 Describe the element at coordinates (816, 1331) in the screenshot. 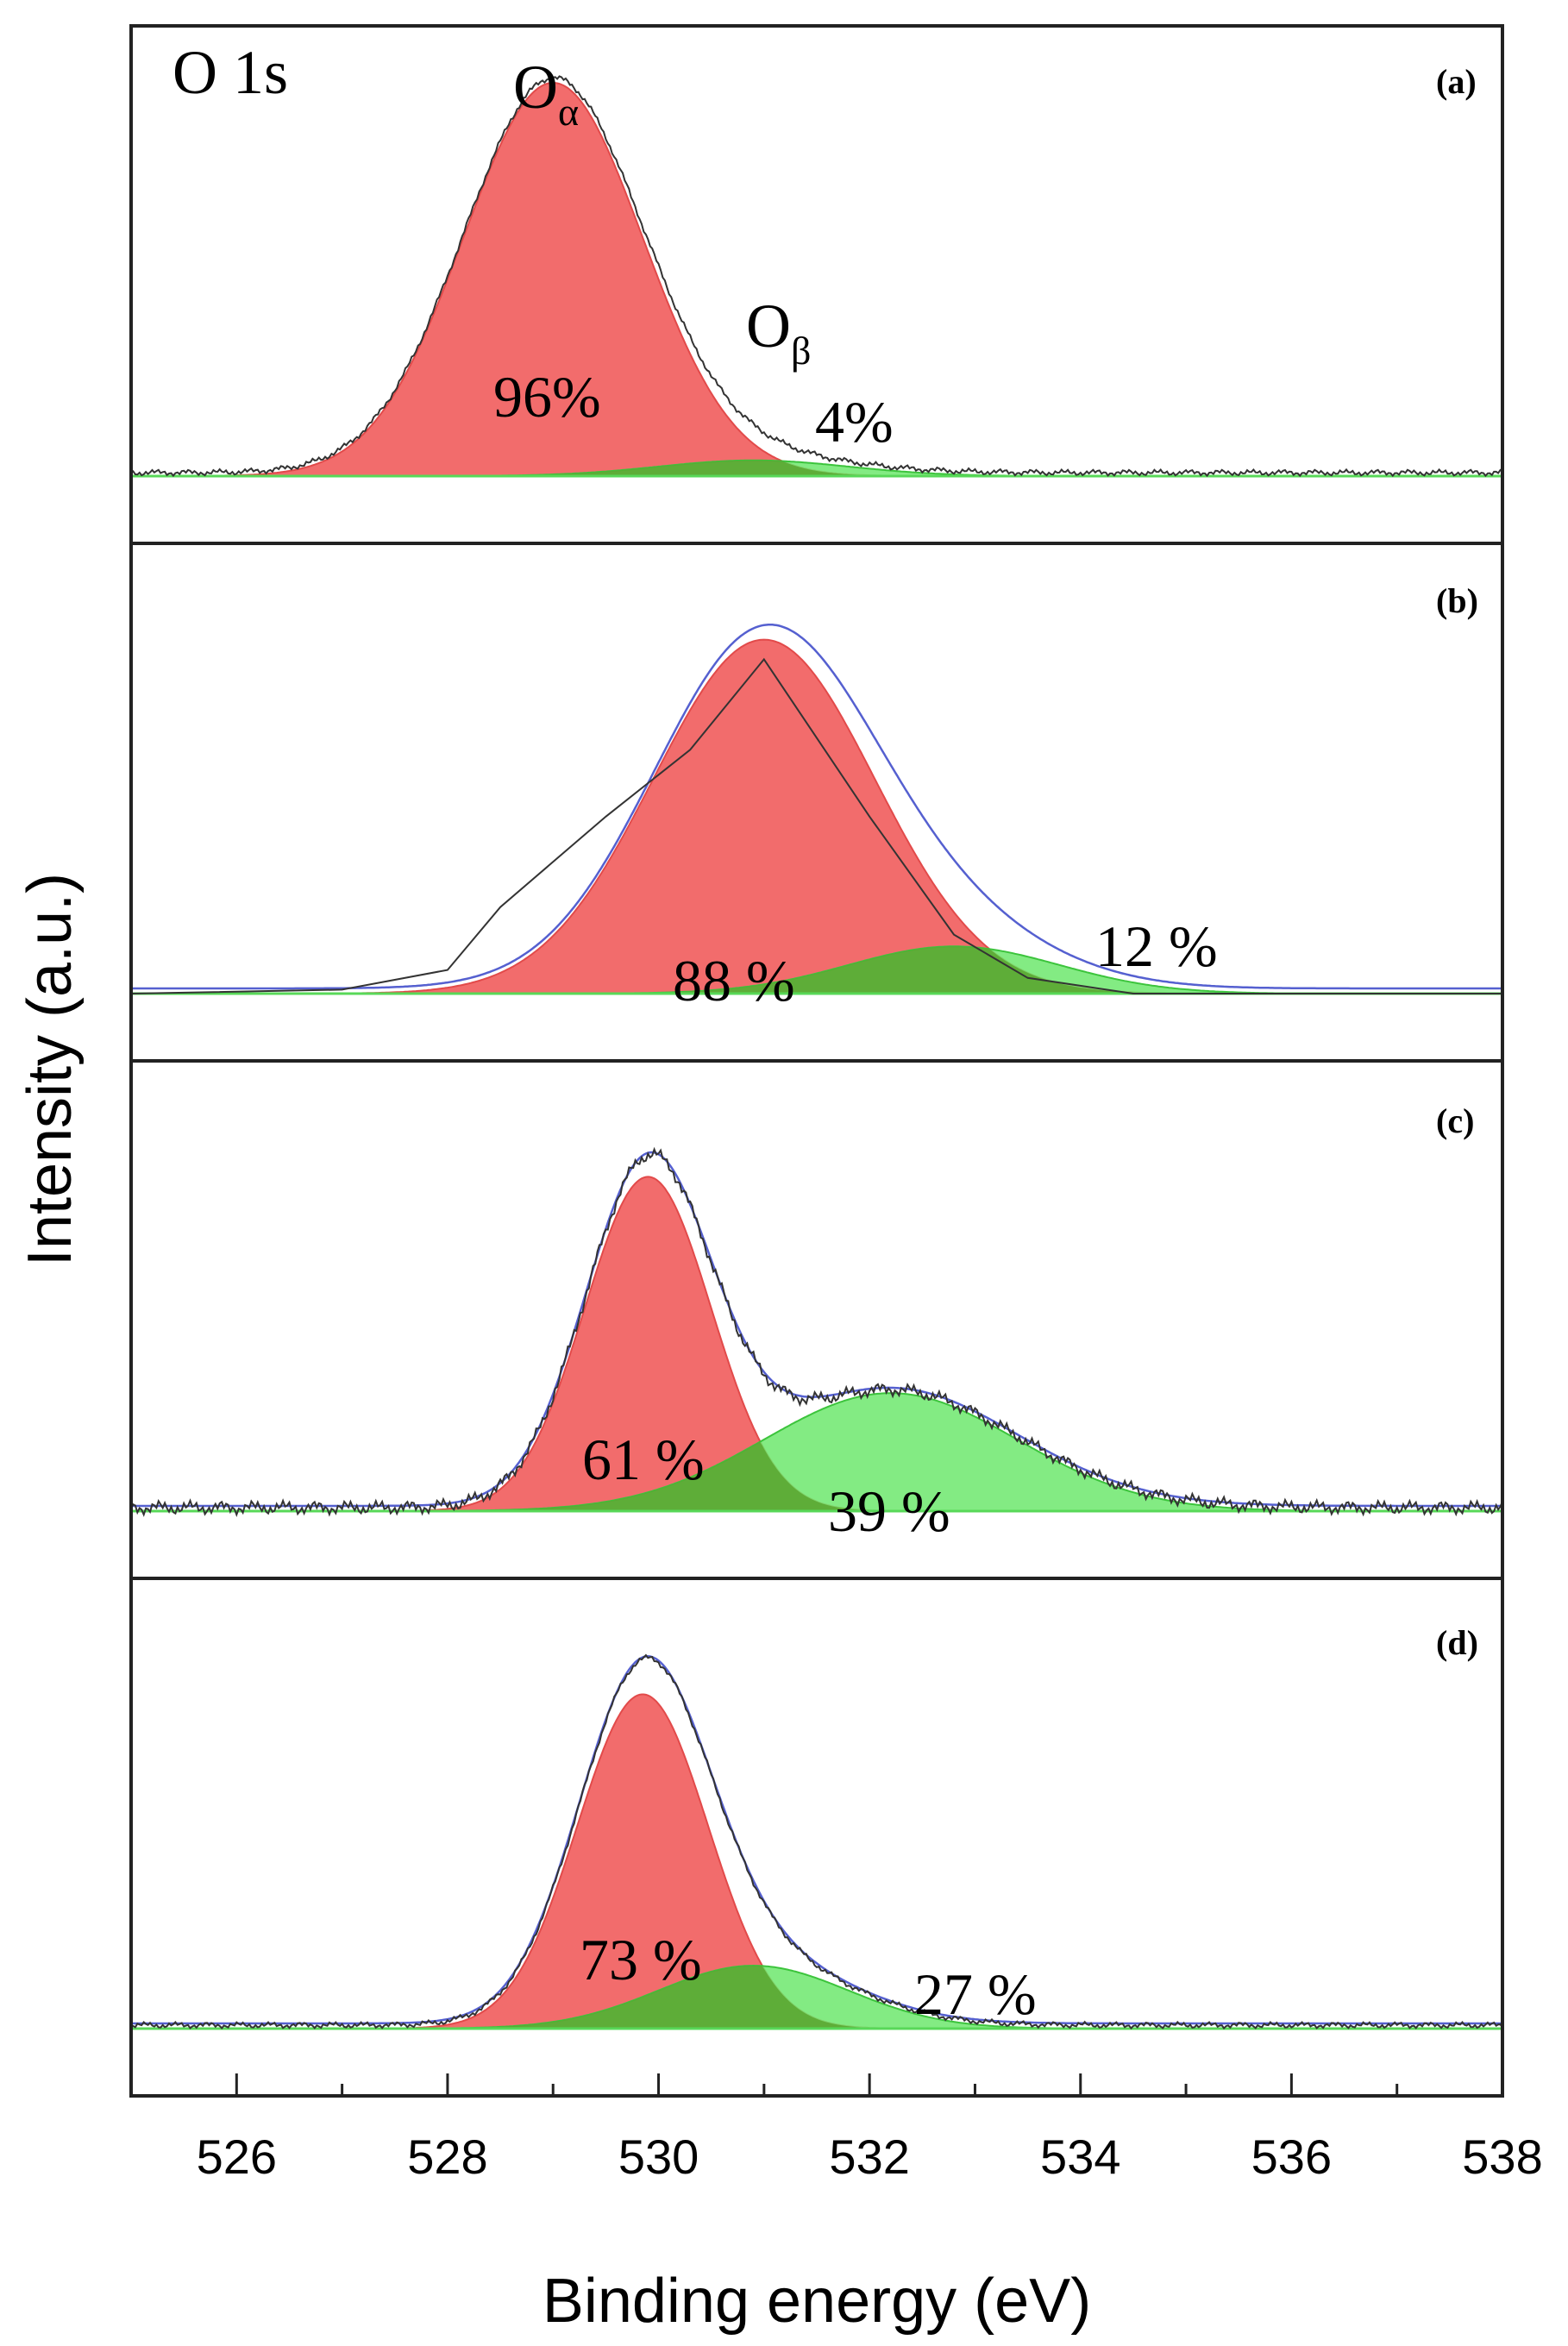

I see `panel-c-experimental-curve` at that location.